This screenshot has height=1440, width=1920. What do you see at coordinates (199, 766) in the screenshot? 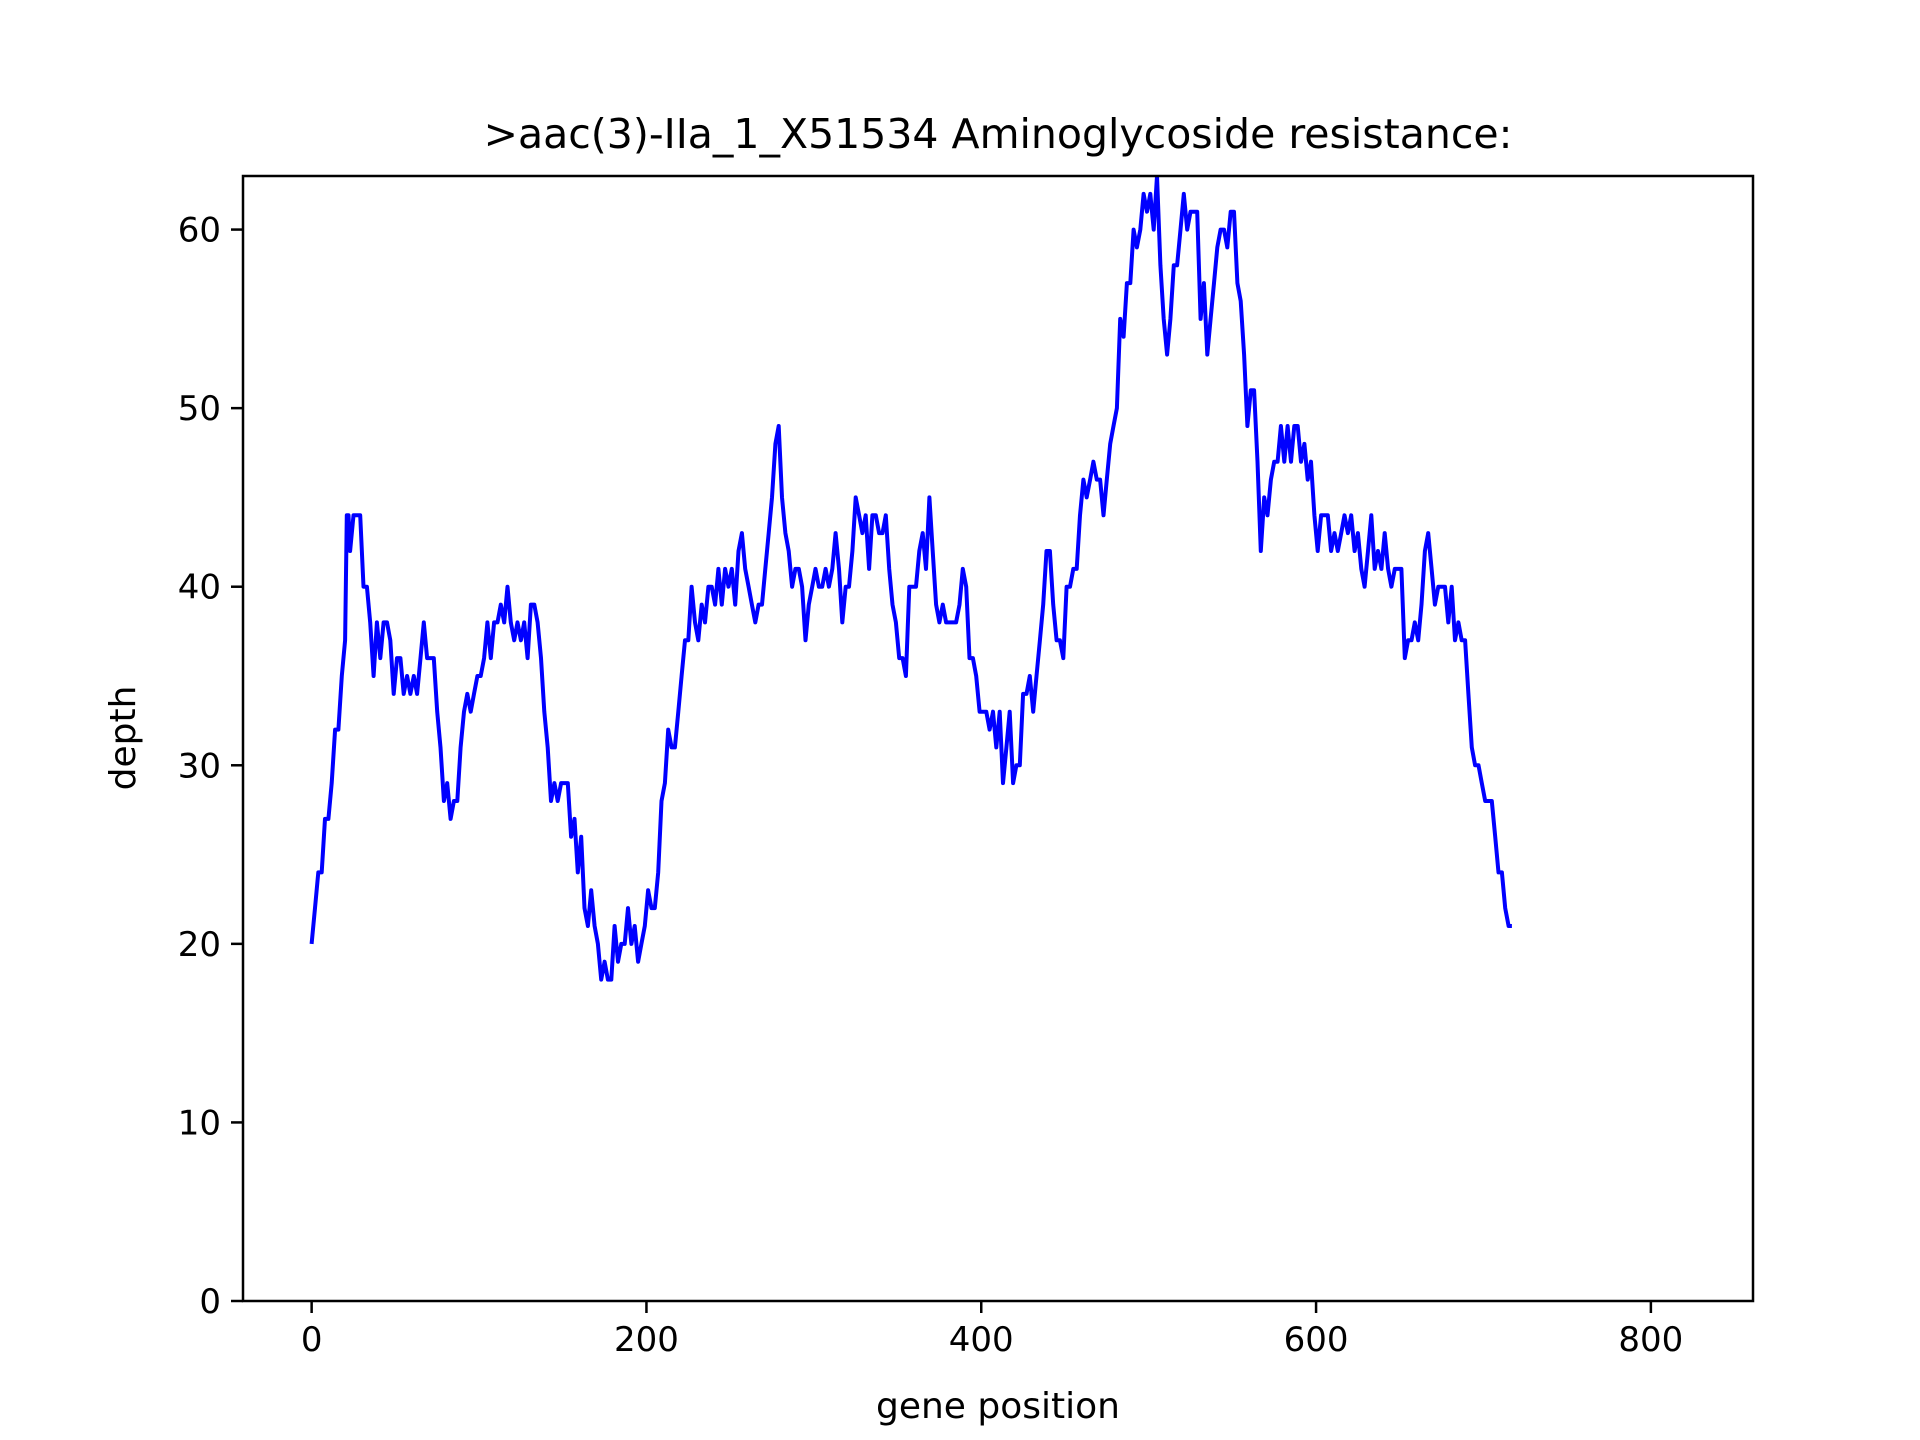
I see `y-tick-label: 30` at bounding box center [199, 766].